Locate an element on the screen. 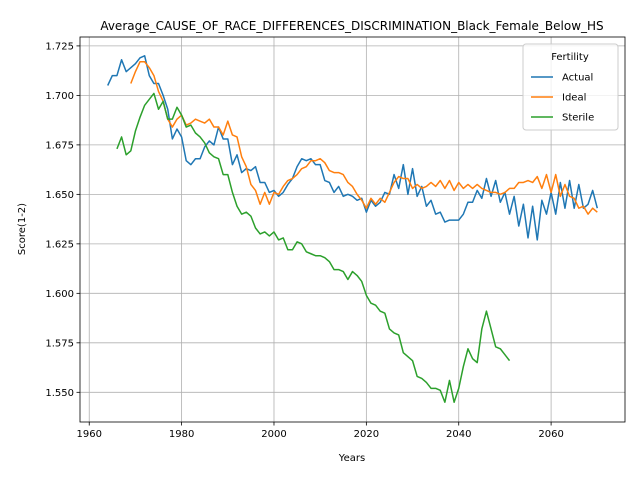 The image size is (640, 480). legend-entries: Actual Ideal Sterile is located at coordinates (562, 98).